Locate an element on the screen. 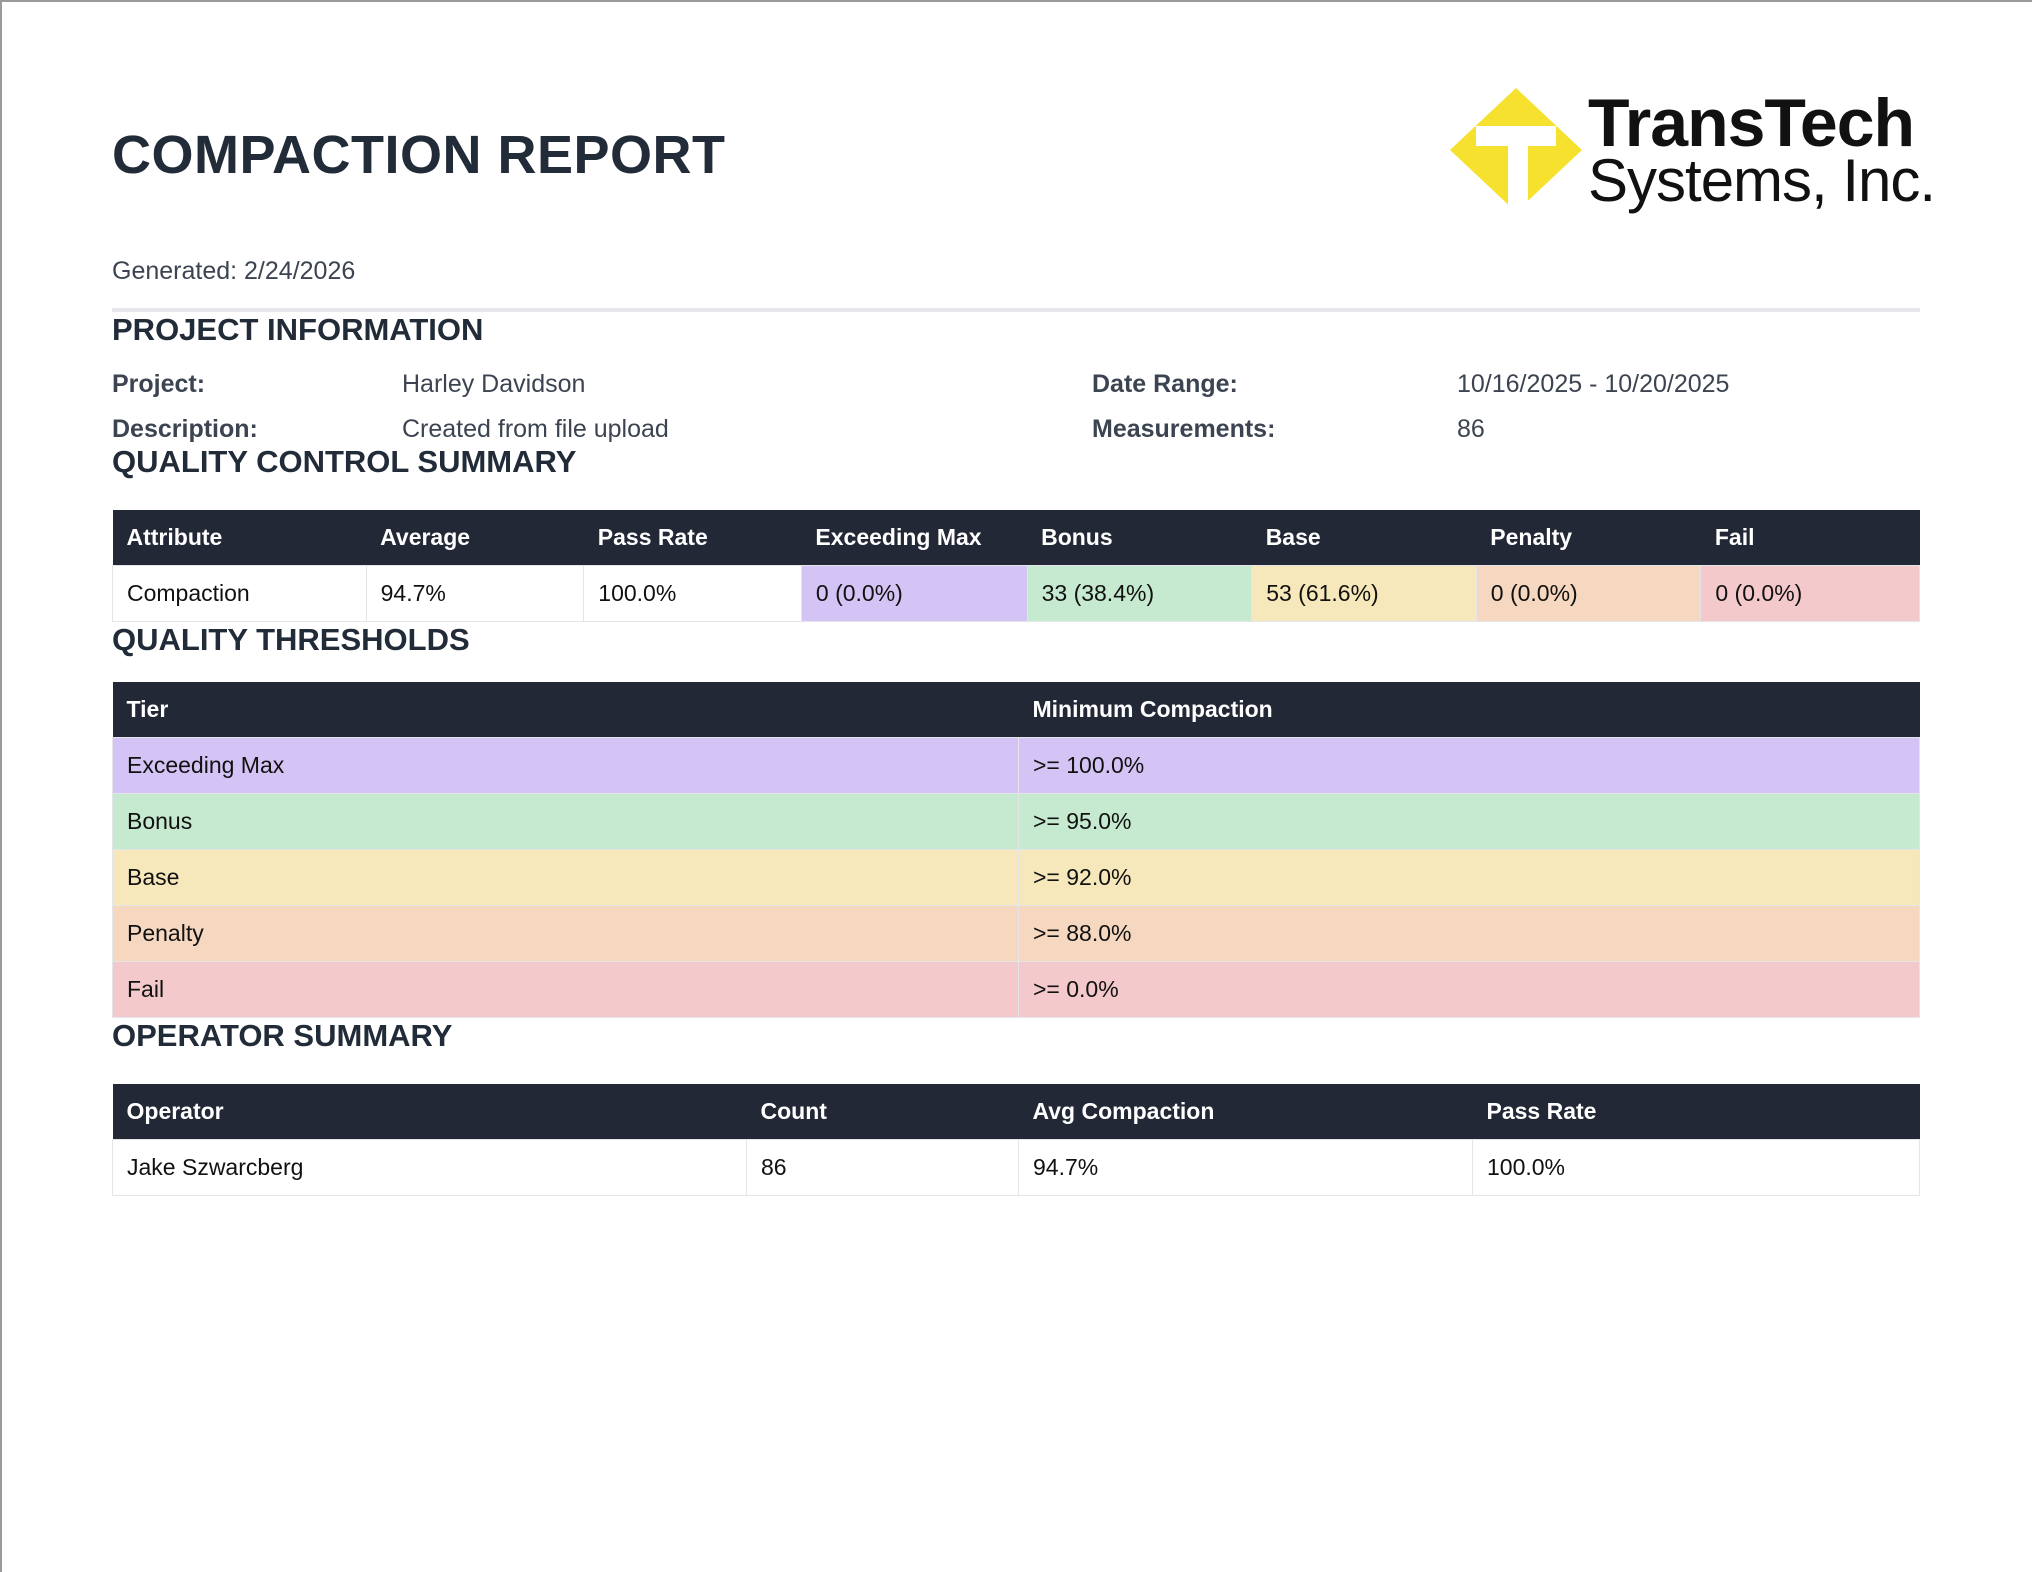 The width and height of the screenshot is (2032, 1572). thresholds-heading: QUALITY THRESHOLDS is located at coordinates (291, 639).